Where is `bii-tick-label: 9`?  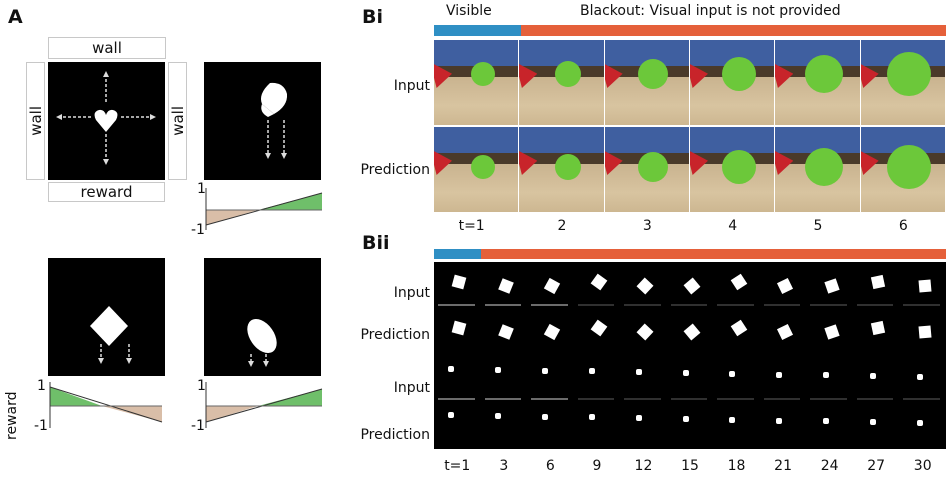
bii-tick-label: 9 is located at coordinates (597, 466).